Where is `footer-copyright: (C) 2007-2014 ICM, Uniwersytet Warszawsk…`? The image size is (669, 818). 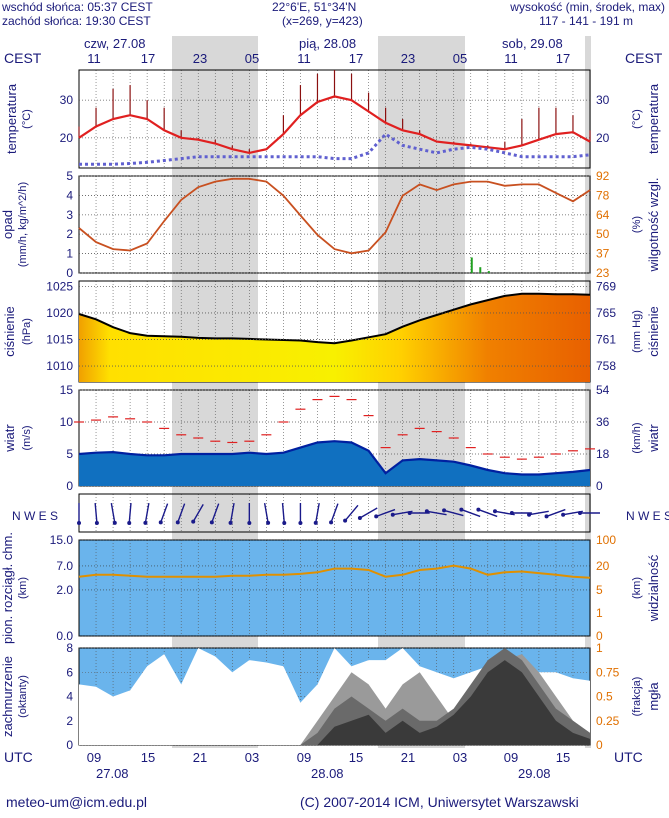 footer-copyright: (C) 2007-2014 ICM, Uniwersytet Warszawsk… is located at coordinates (439, 802).